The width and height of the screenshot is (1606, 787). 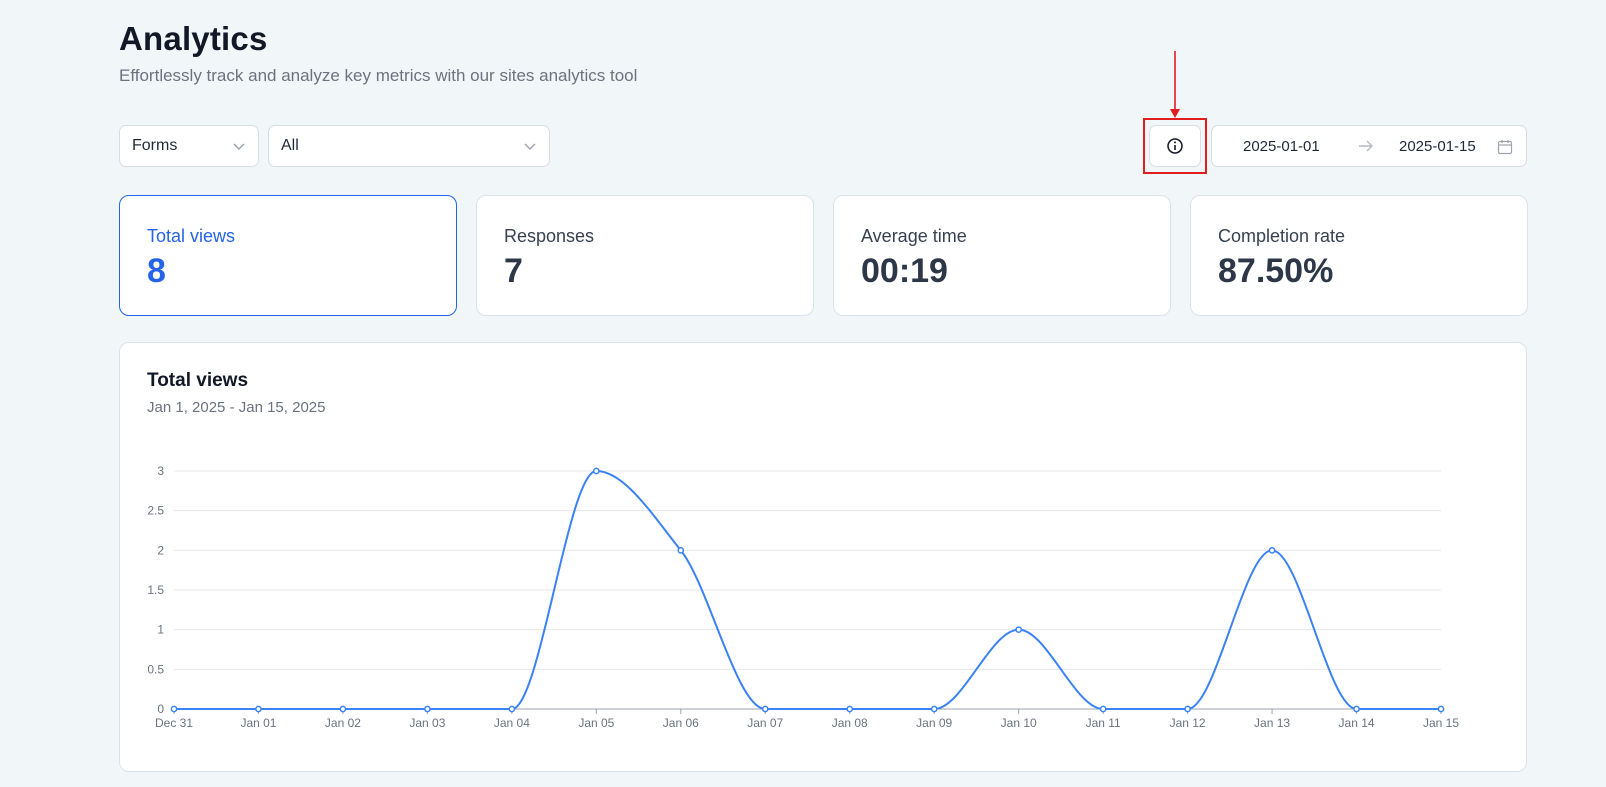 I want to click on x-tick-label: Jan 12, so click(x=1188, y=723).